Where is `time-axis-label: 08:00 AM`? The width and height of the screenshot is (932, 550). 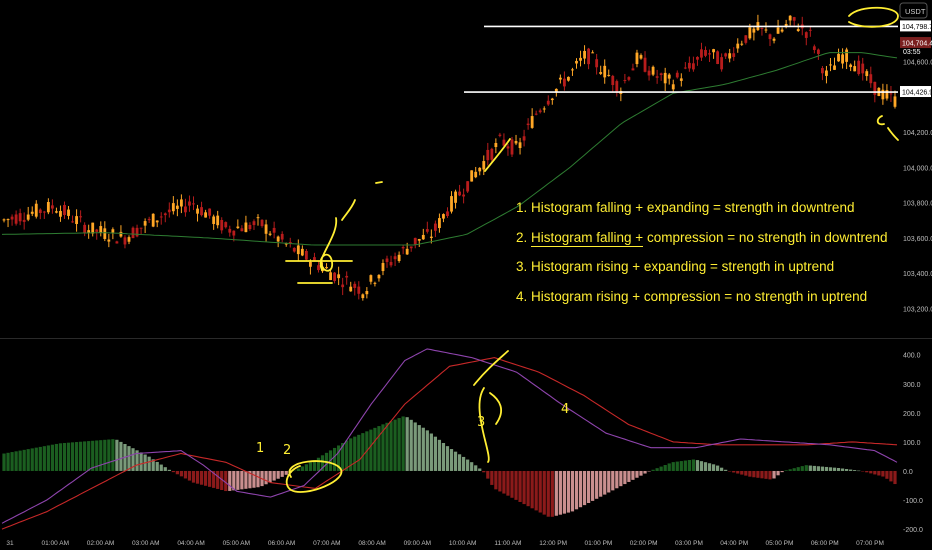
time-axis-label: 08:00 AM is located at coordinates (371, 543).